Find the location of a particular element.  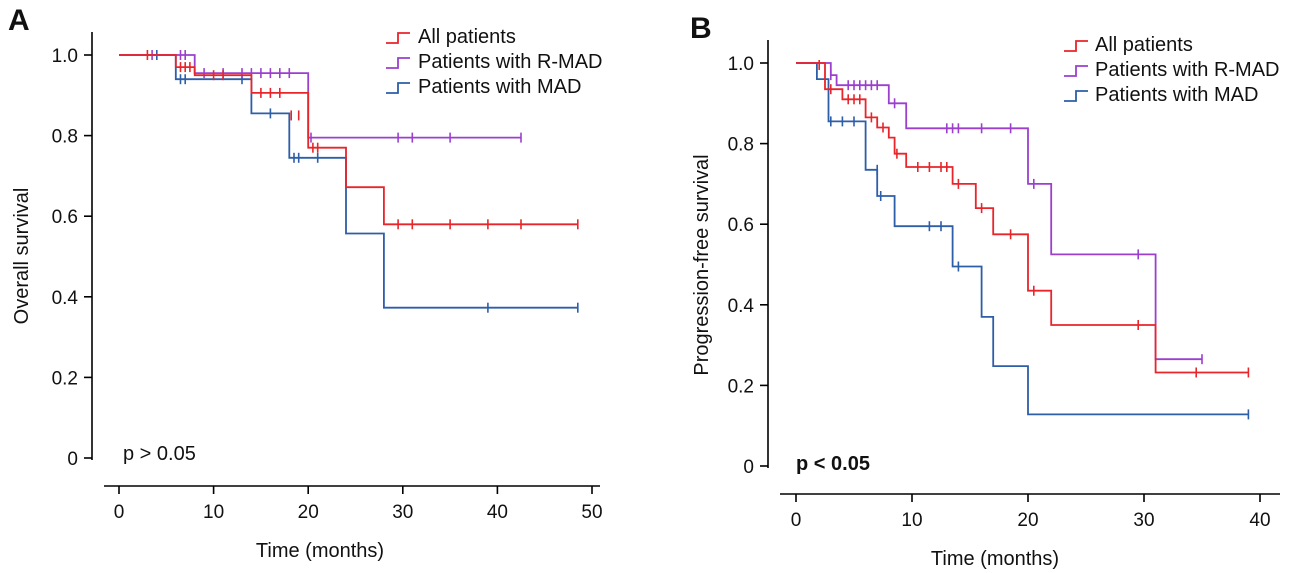

panel-b-p-value: p < 0.05 is located at coordinates (833, 464).